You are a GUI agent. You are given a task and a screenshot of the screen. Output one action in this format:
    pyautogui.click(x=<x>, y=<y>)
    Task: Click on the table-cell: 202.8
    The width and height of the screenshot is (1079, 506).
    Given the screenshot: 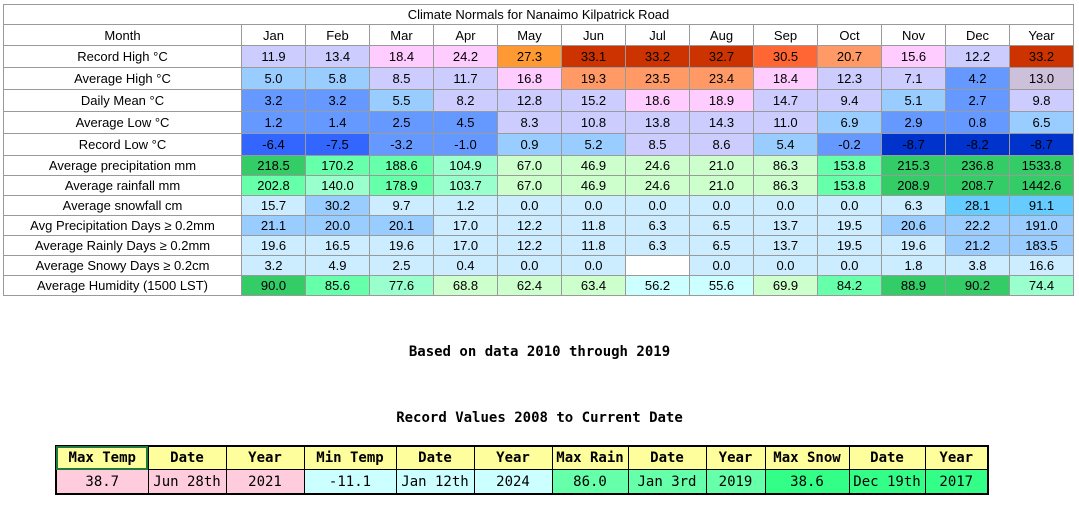 What is the action you would take?
    pyautogui.click(x=273, y=185)
    